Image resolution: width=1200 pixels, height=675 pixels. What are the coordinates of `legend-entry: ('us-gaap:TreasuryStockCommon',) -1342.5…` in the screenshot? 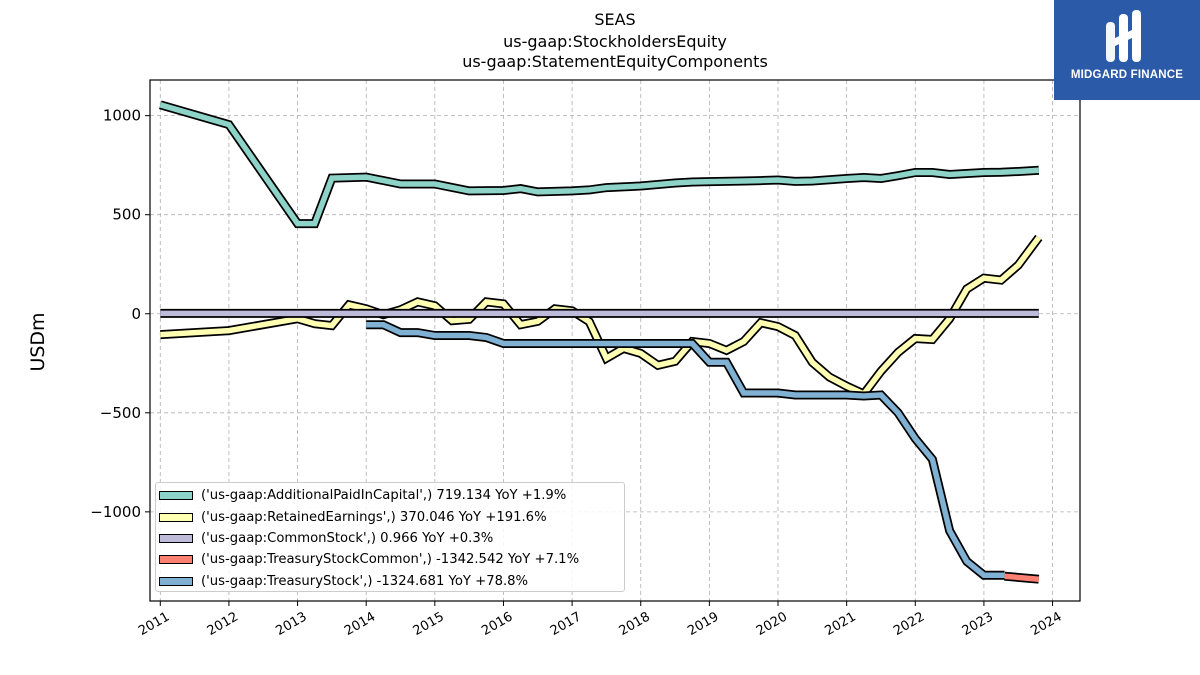 It's located at (390, 559).